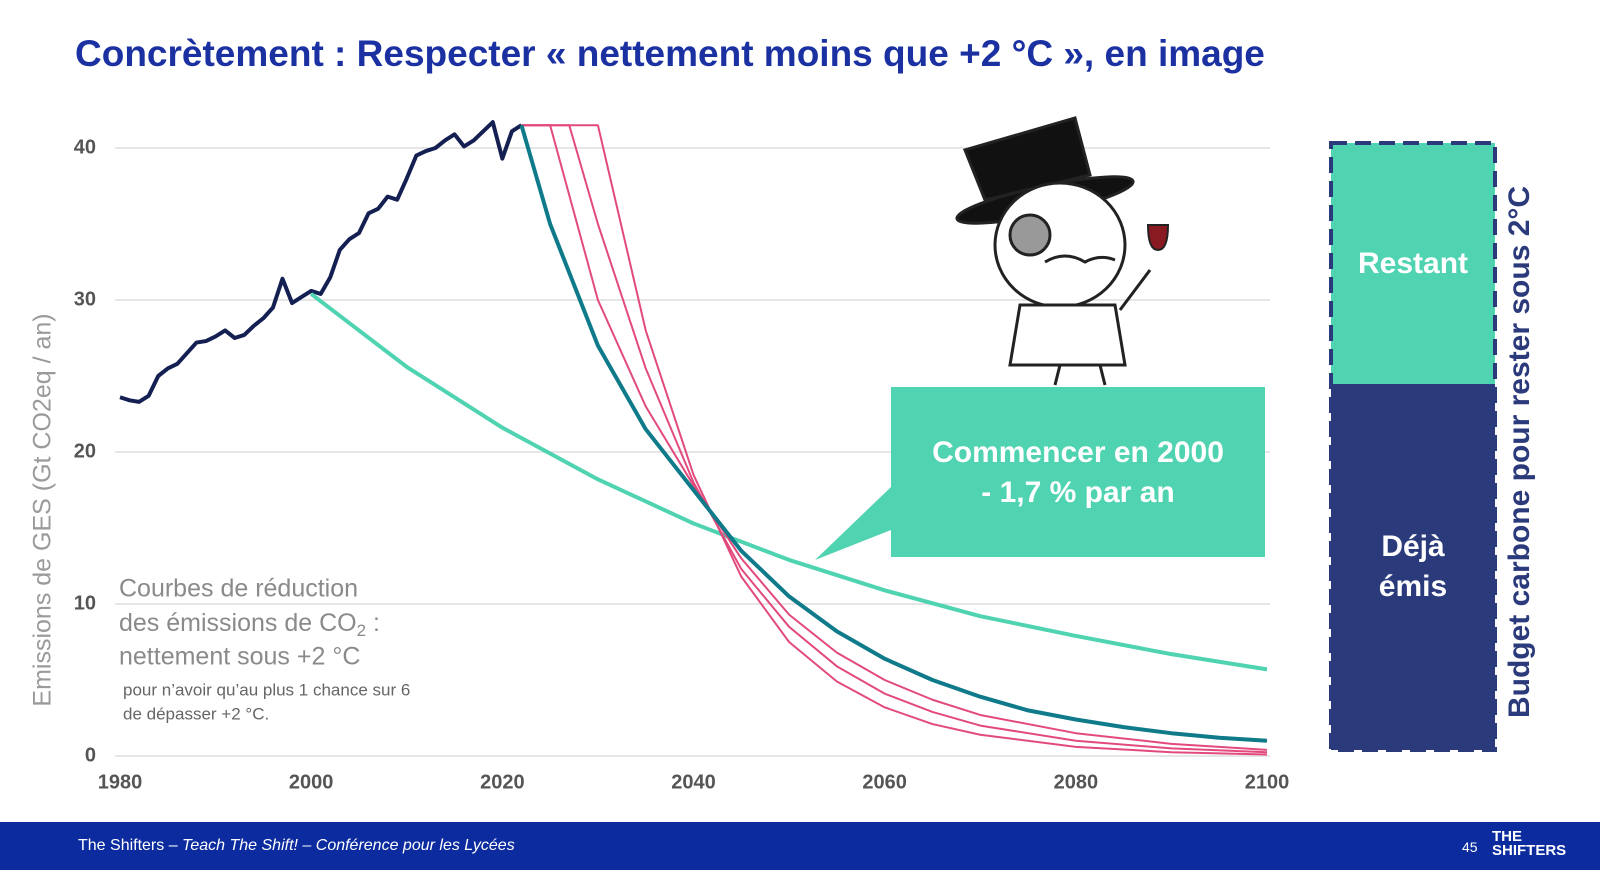 Image resolution: width=1600 pixels, height=887 pixels. What do you see at coordinates (1067, 335) in the screenshot?
I see `body` at bounding box center [1067, 335].